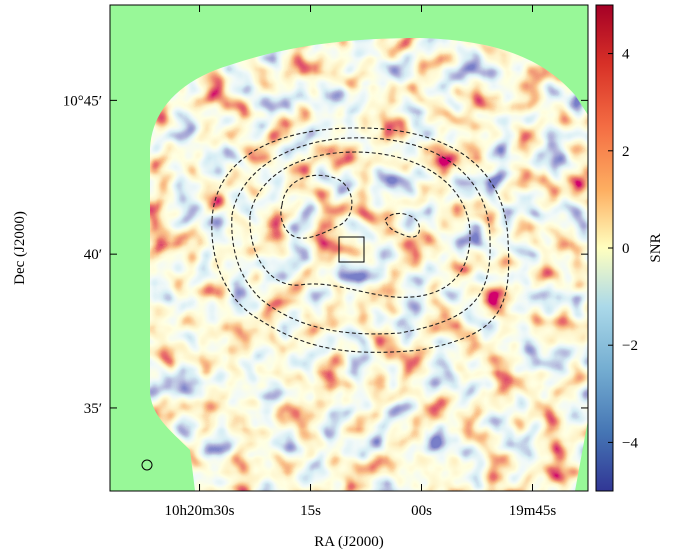  I want to click on target-box, so click(351, 249).